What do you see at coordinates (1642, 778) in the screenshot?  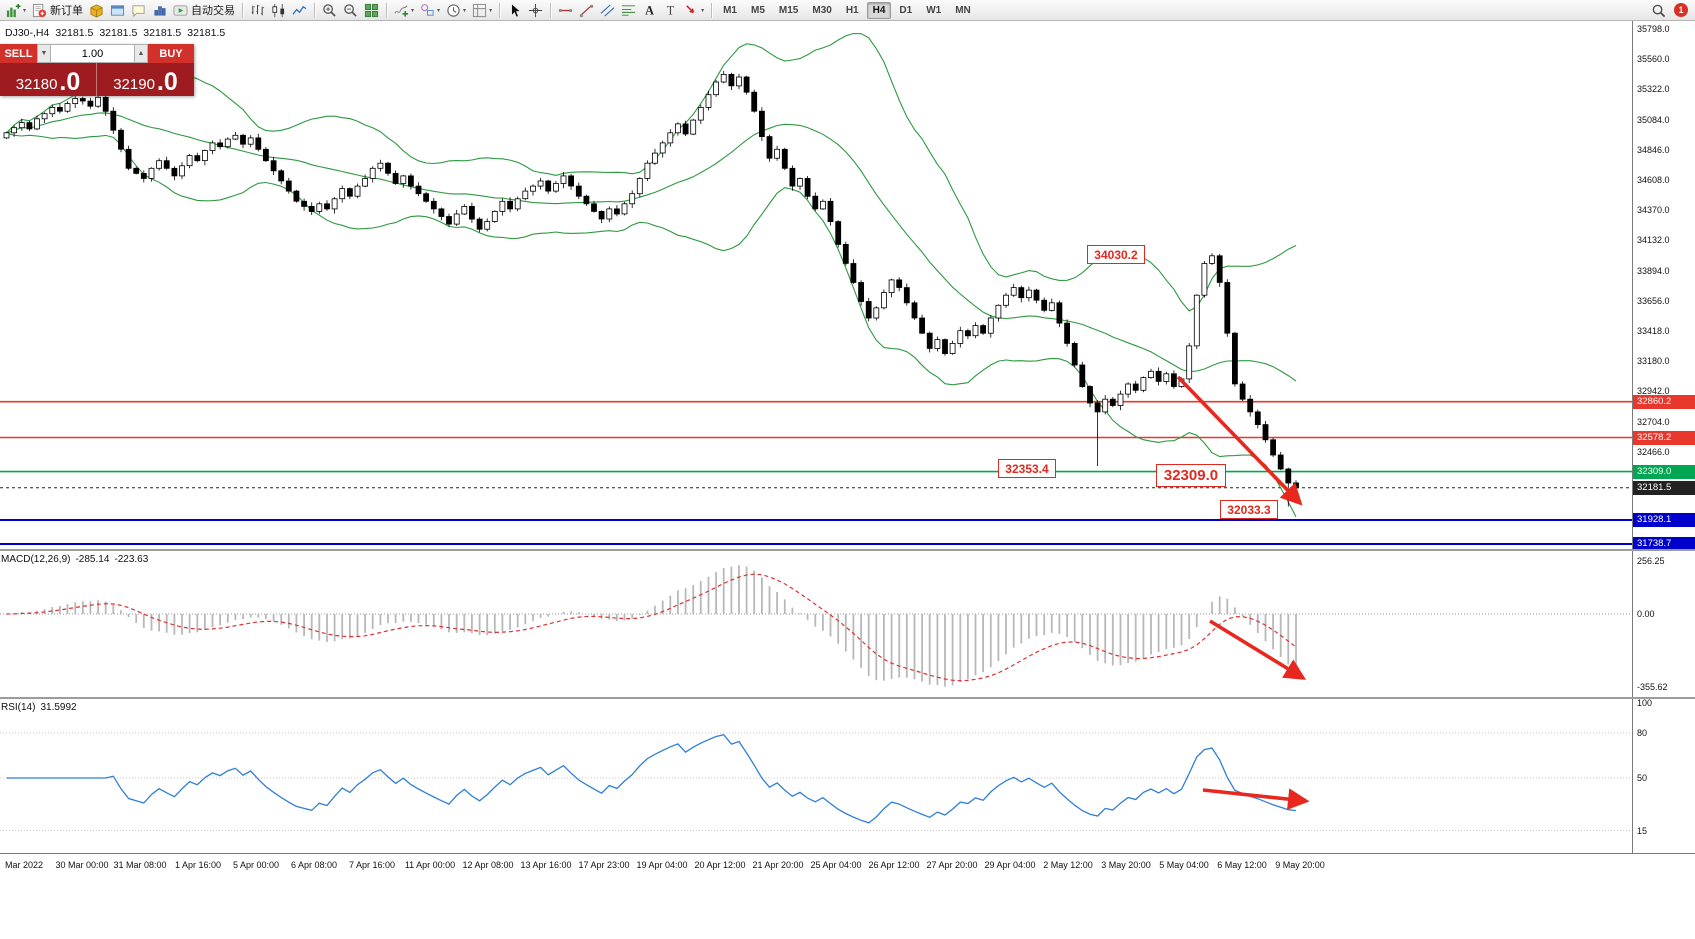 I see `rsi-axis-label: 50` at bounding box center [1642, 778].